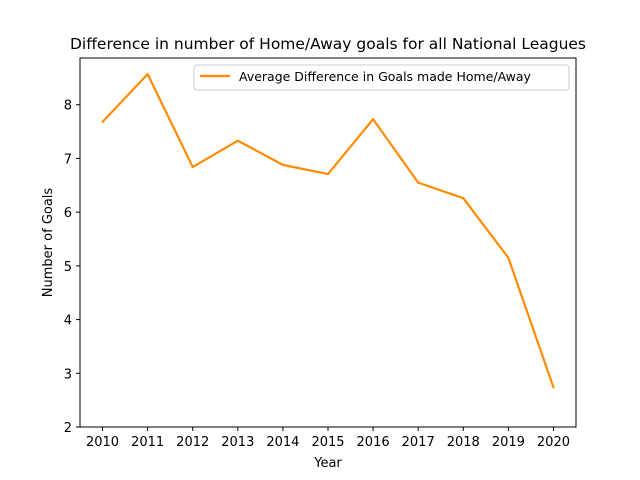 The width and height of the screenshot is (640, 480). Describe the element at coordinates (327, 442) in the screenshot. I see `x-tick-label: 2015` at that location.